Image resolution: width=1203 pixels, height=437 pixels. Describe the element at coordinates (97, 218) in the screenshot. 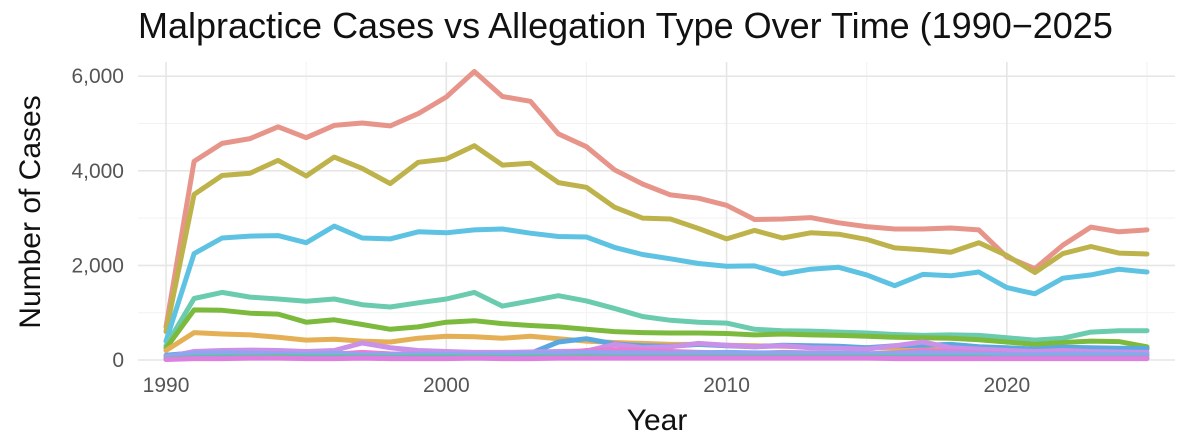

I see `y-tick-labels: 0 2,000 4,000 6,000` at that location.